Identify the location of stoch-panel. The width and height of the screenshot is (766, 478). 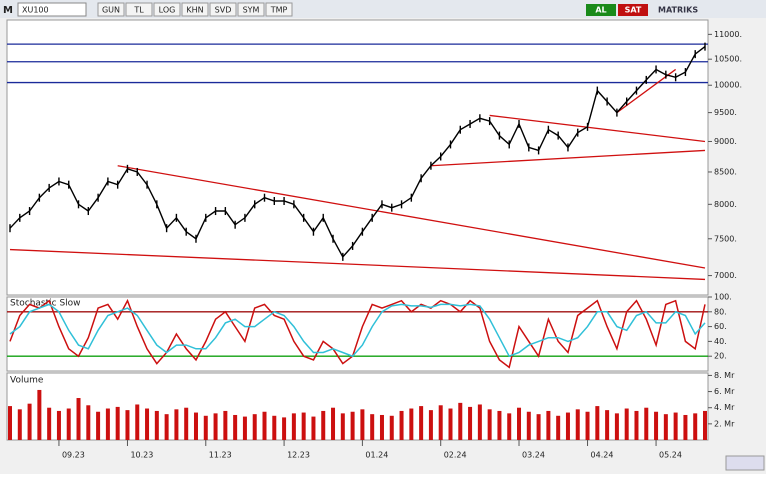
(357, 334).